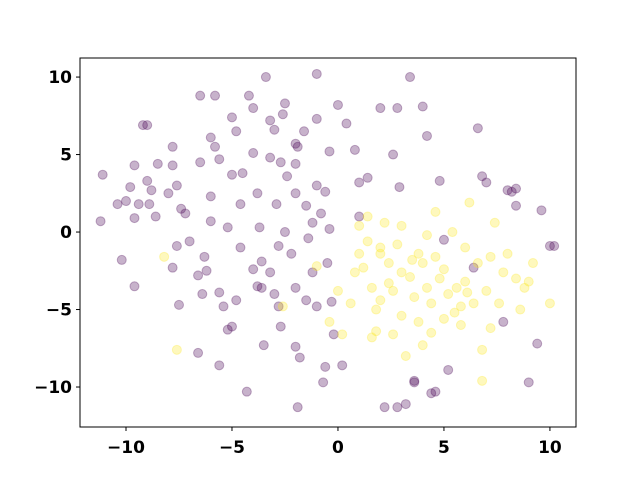 The height and width of the screenshot is (484, 640). I want to click on y-tick-label: 0, so click(66, 233).